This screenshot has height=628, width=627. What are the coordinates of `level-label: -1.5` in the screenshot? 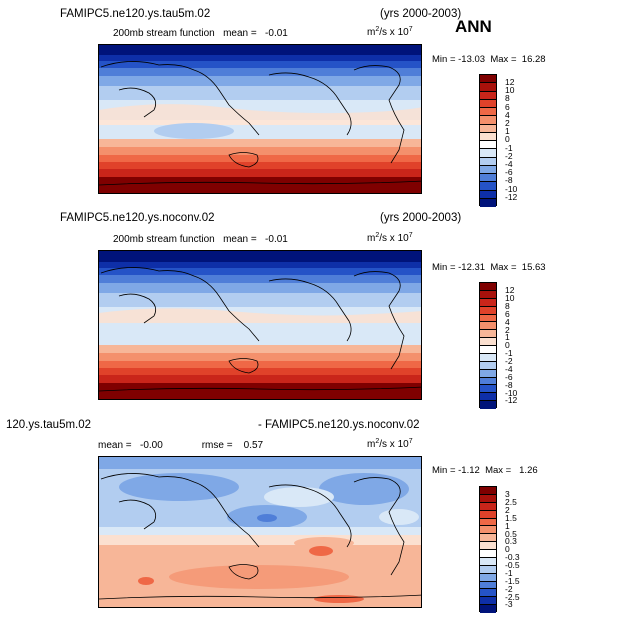 It's located at (512, 581).